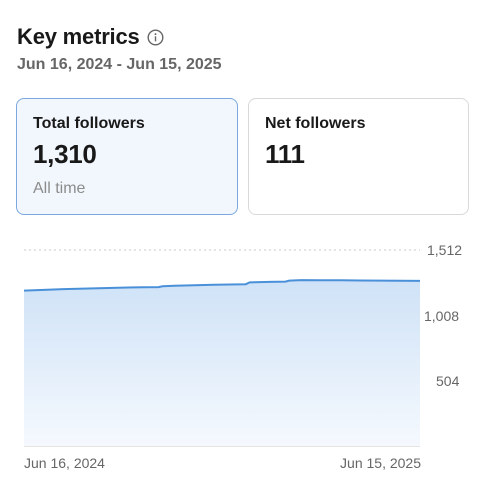 The width and height of the screenshot is (492, 500). Describe the element at coordinates (222, 285) in the screenshot. I see `followers-line` at that location.